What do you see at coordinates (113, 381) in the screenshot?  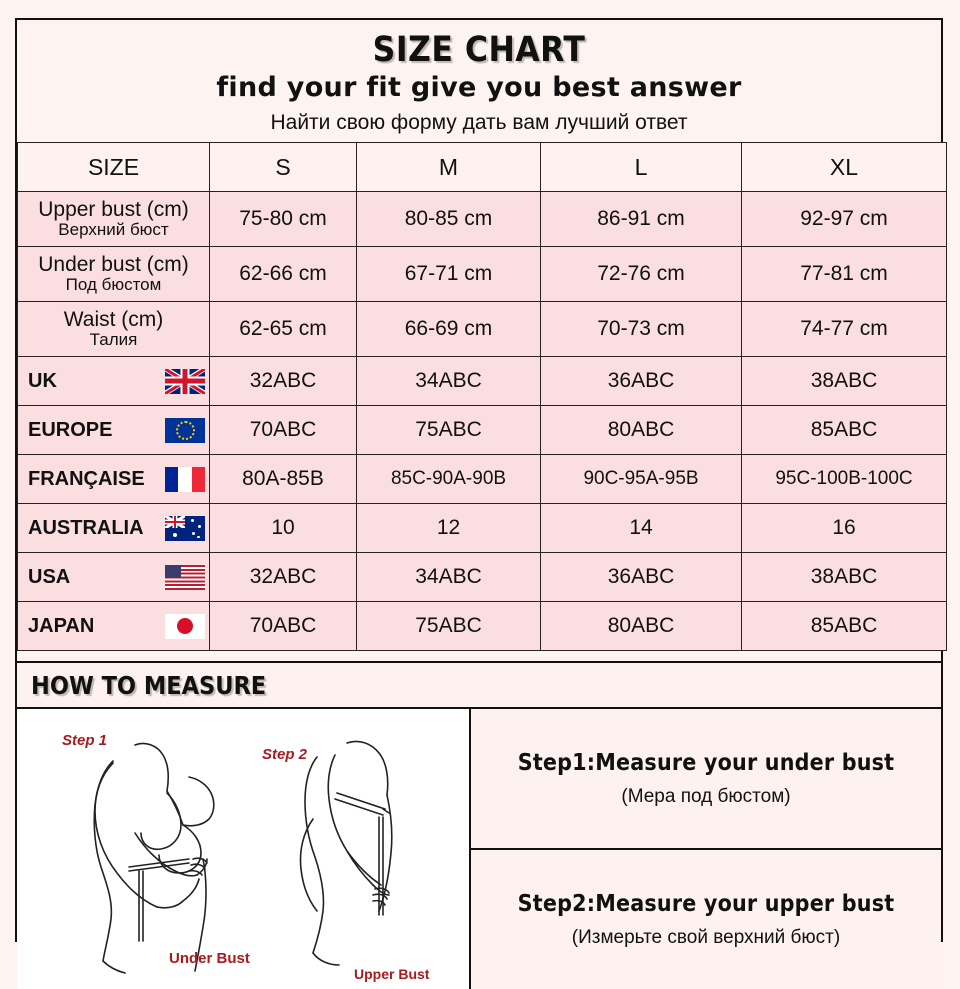 I see `row-label-uk: UK` at bounding box center [113, 381].